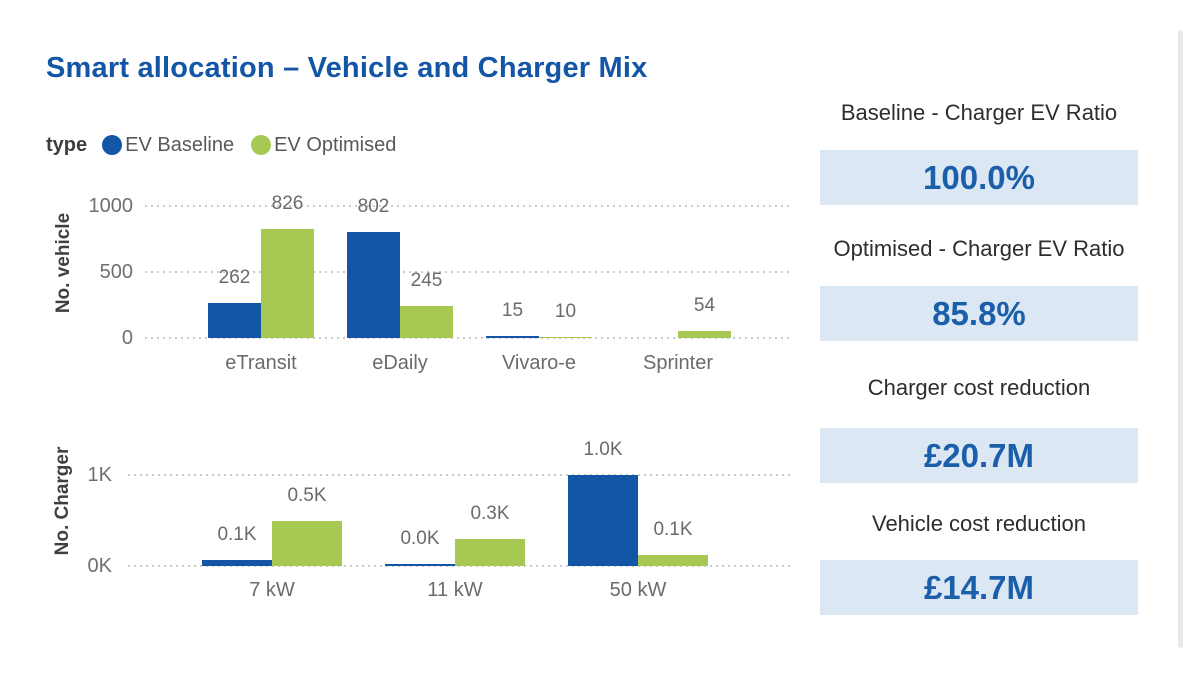 This screenshot has width=1200, height=676. Describe the element at coordinates (234, 320) in the screenshot. I see `bar-ev-baseline-etransit` at that location.